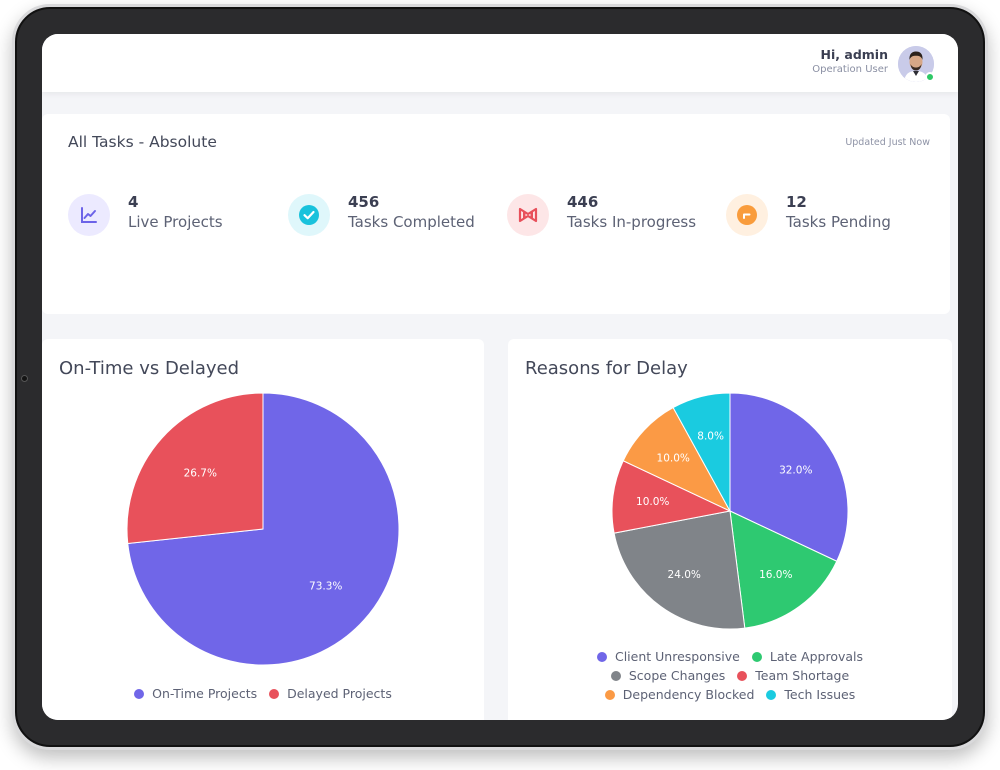  I want to click on slice-label: 32.0%, so click(795, 470).